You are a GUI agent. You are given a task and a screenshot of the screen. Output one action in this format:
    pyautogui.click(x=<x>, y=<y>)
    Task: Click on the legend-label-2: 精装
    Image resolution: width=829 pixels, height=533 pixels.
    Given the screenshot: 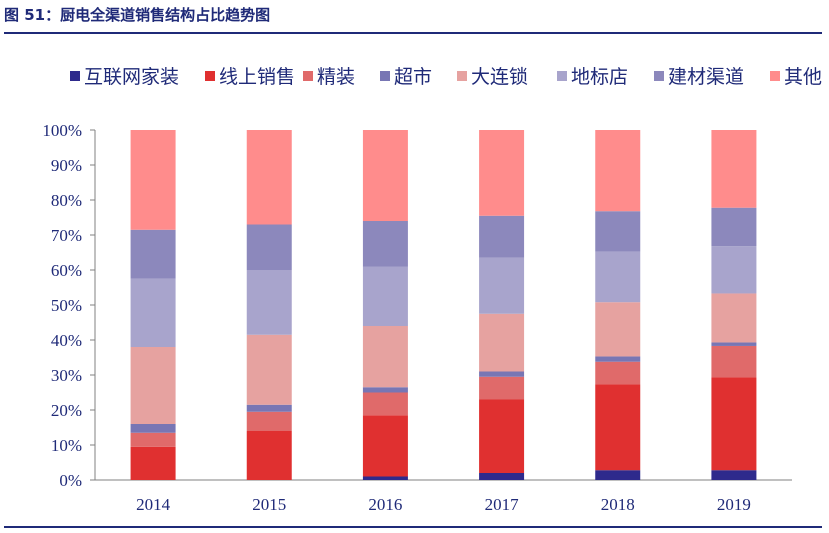 What is the action you would take?
    pyautogui.click(x=336, y=77)
    